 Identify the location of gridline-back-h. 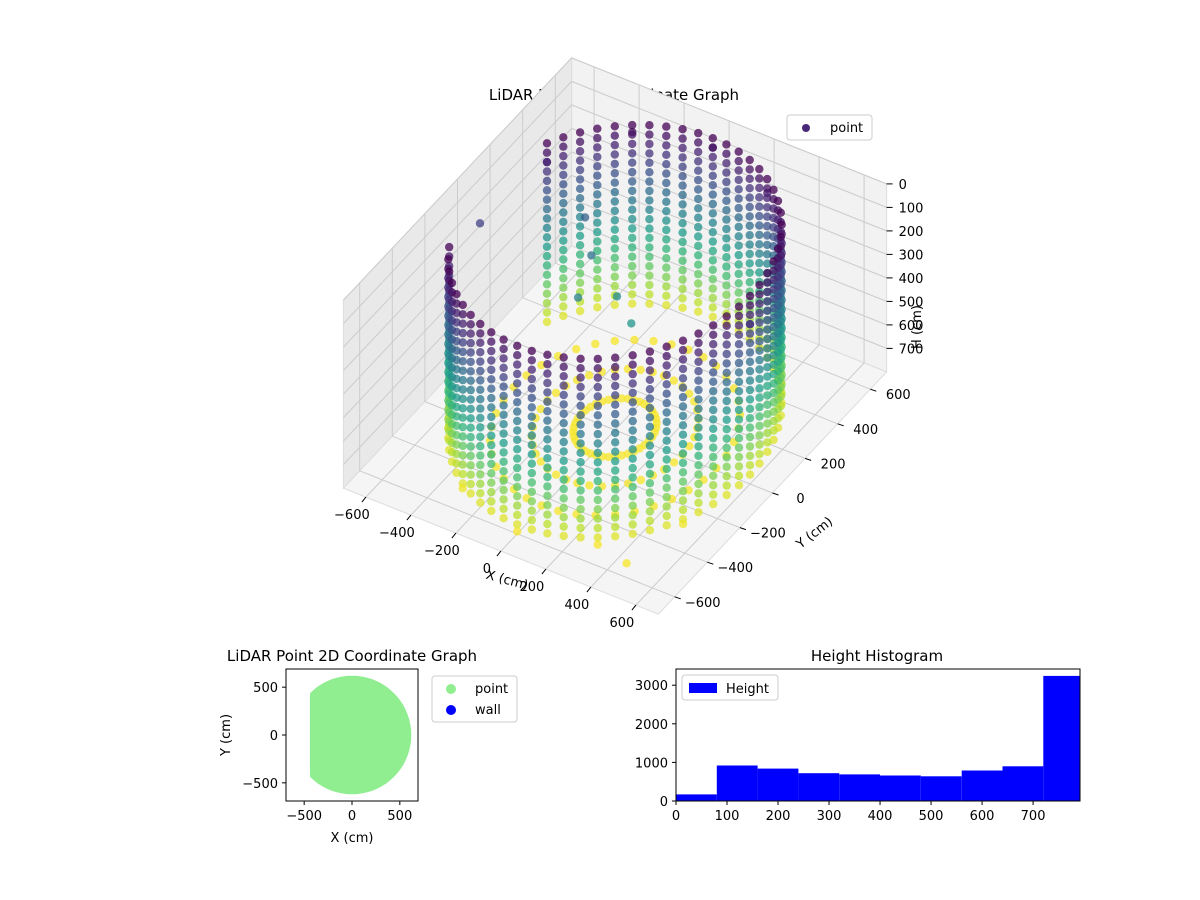
(729, 215).